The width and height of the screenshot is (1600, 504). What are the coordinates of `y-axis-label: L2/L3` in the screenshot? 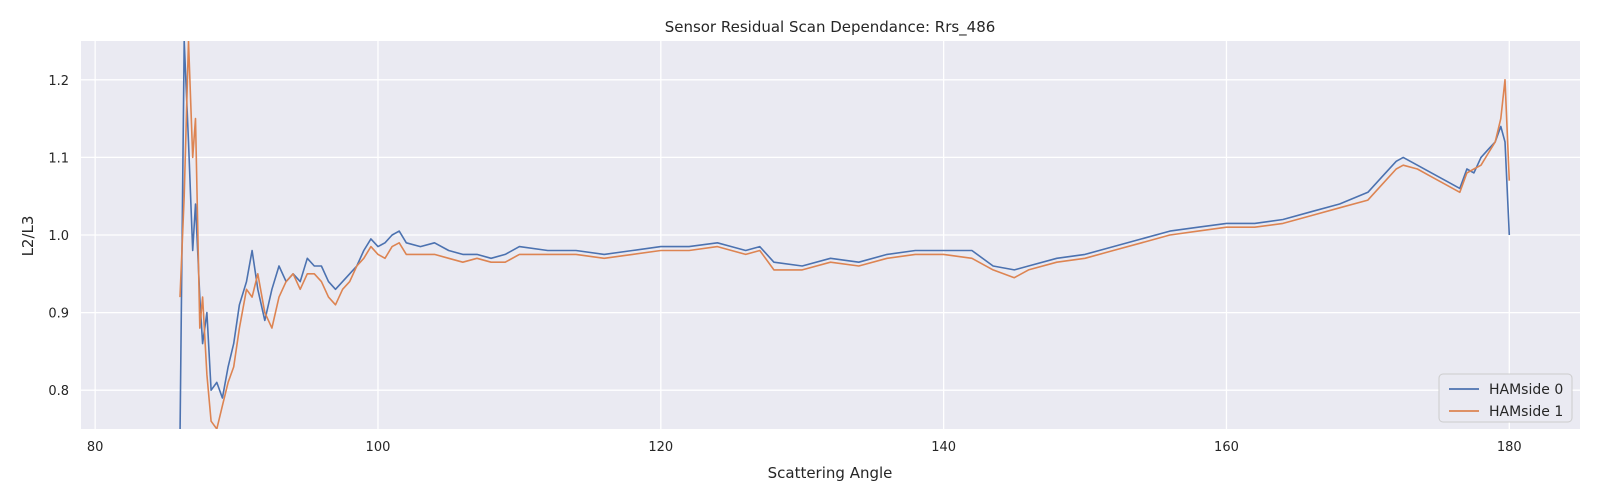 It's located at (28, 236).